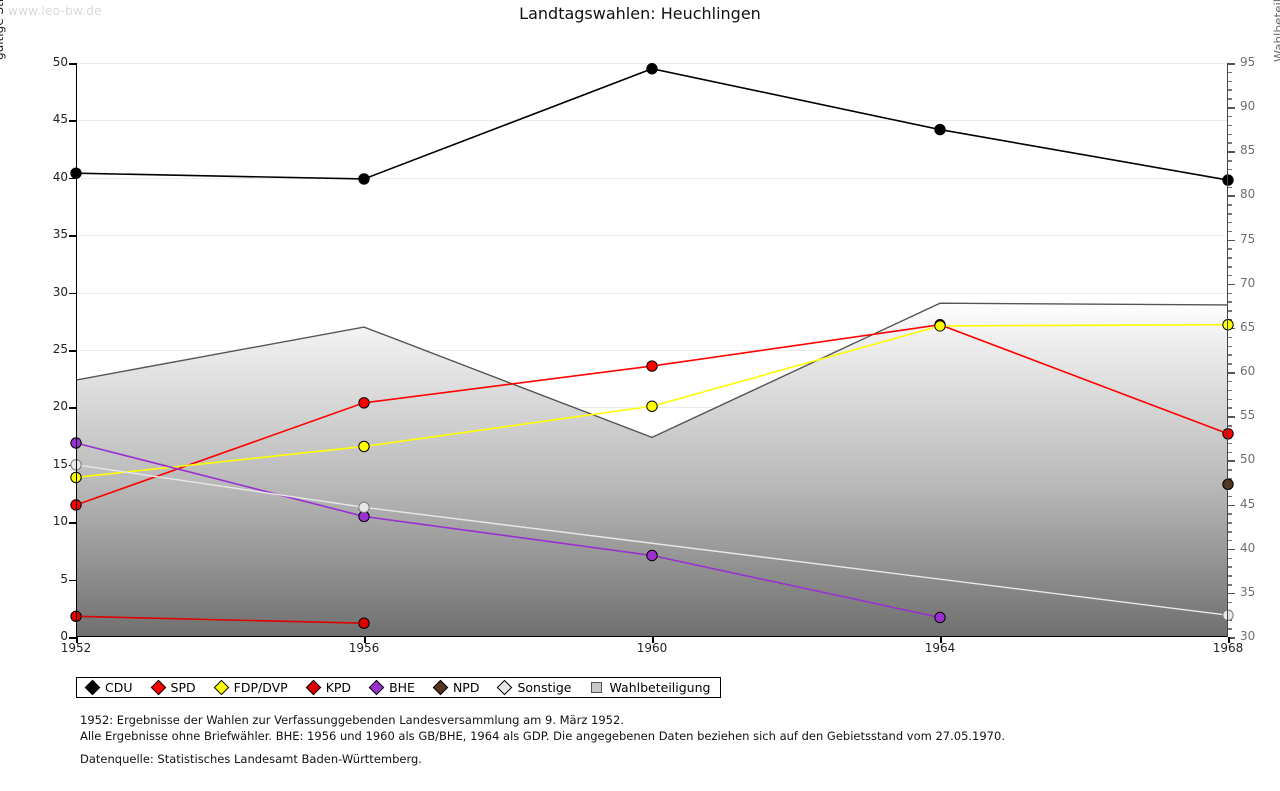 Image resolution: width=1280 pixels, height=791 pixels. What do you see at coordinates (60, 291) in the screenshot?
I see `left-axis-tick-label: 30` at bounding box center [60, 291].